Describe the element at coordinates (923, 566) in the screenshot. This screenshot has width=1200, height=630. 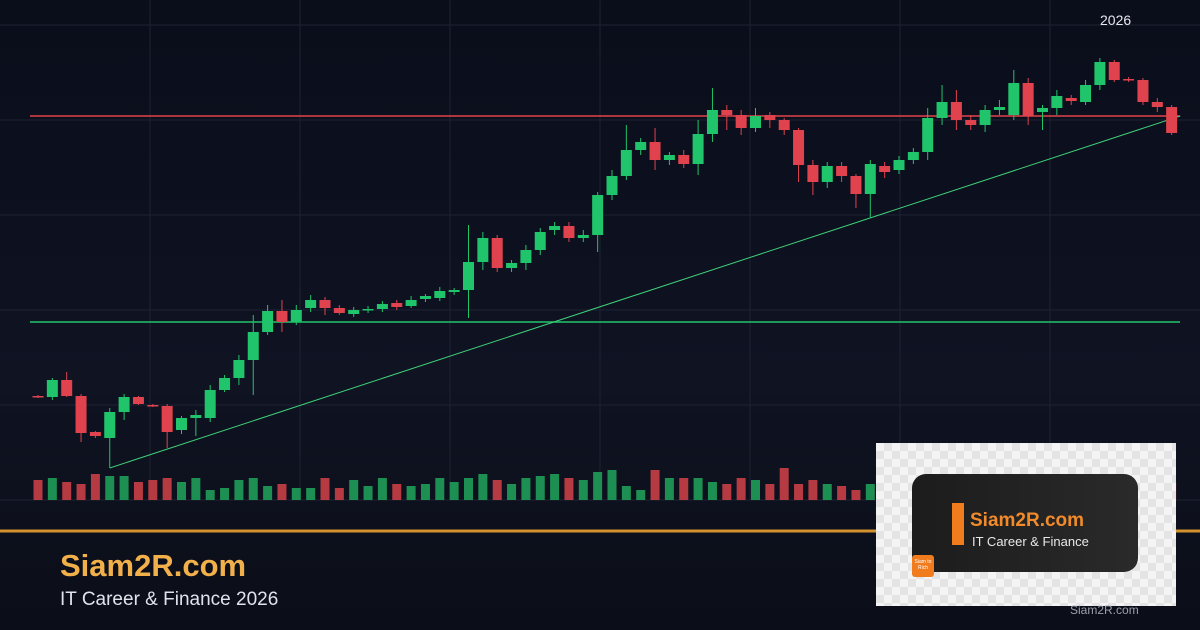
I see `logo-icon: Siam to Rich` at that location.